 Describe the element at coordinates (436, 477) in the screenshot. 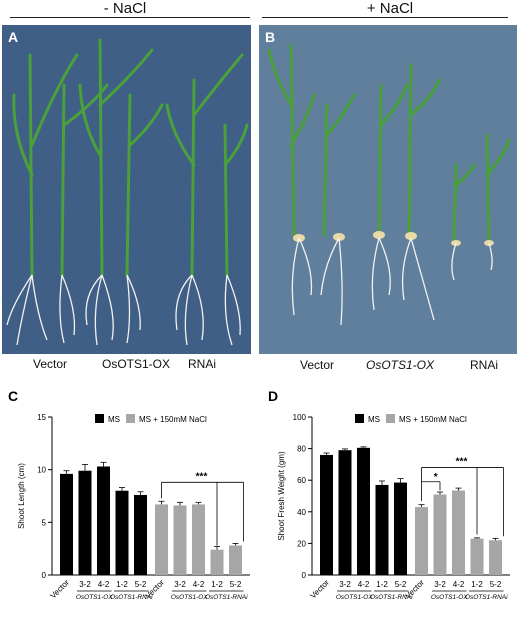

I see `significance-label: *` at that location.